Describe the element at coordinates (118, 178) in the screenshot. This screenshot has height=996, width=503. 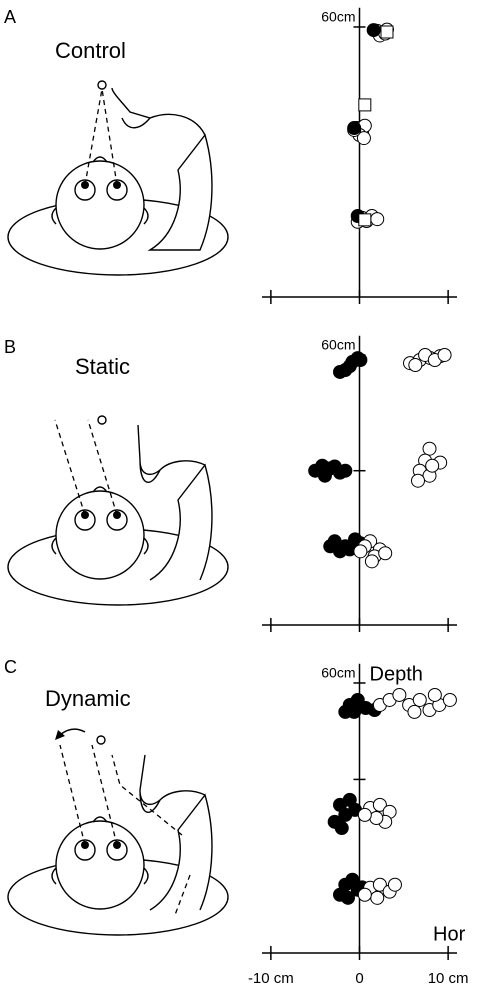
I see `illustration-control` at that location.